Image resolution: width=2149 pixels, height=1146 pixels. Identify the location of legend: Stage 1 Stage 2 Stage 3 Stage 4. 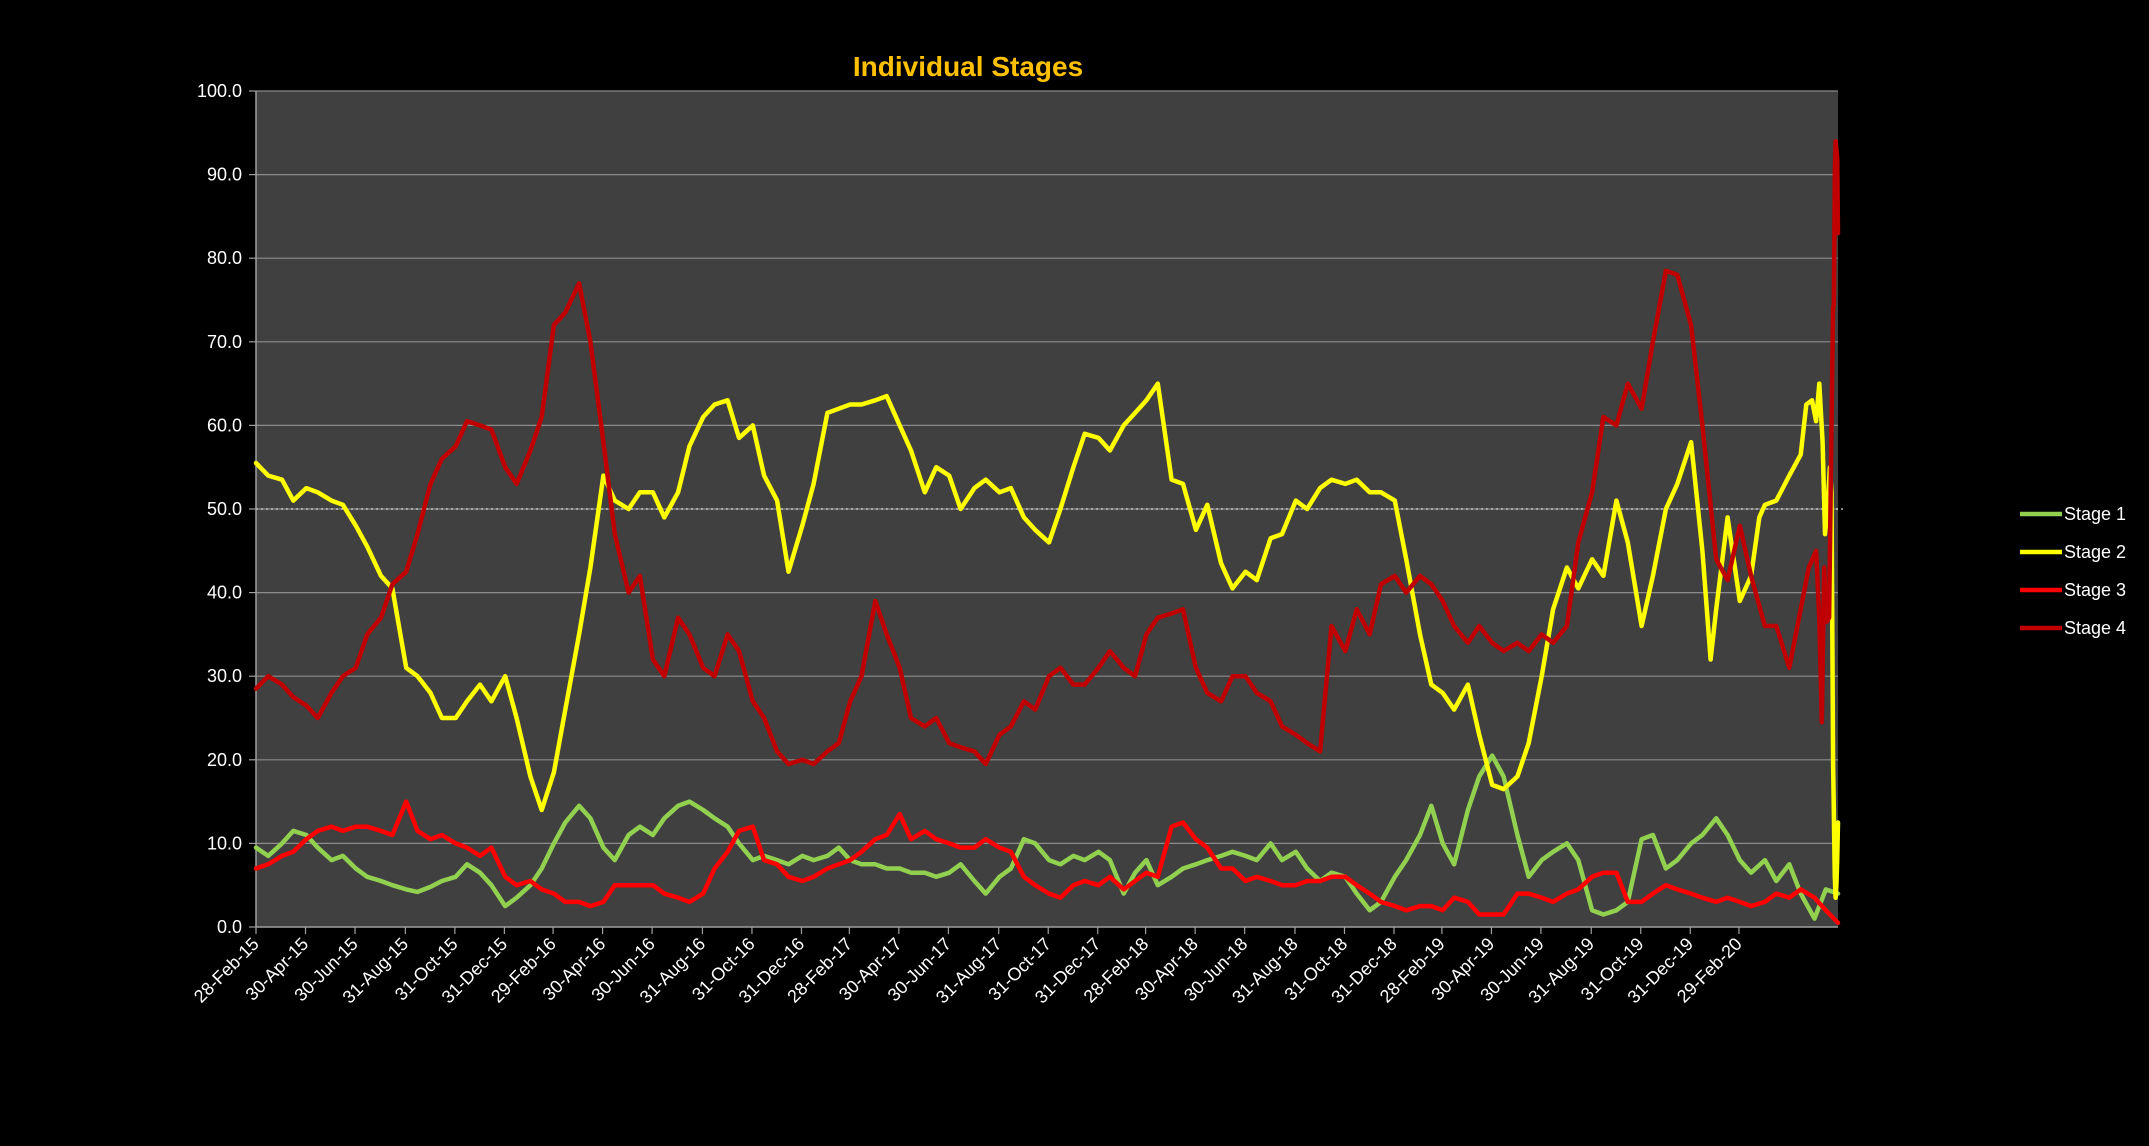
(2073, 571).